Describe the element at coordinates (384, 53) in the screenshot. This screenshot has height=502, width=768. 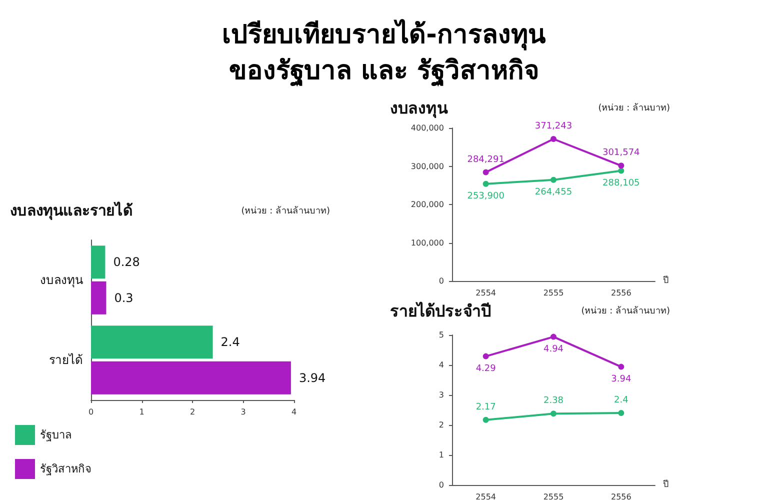
I see `text: เปรียบเทียบรายได้-การลงทุน ของรัฐบาล และ รัฐวิสาหกิจ` at that location.